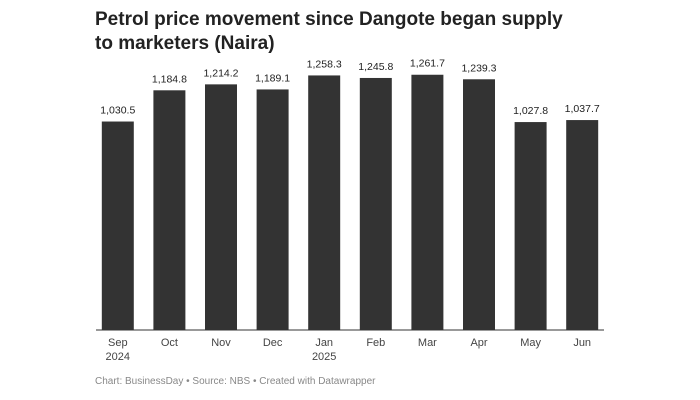 The height and width of the screenshot is (400, 700). I want to click on x-tick-label: Jun, so click(582, 343).